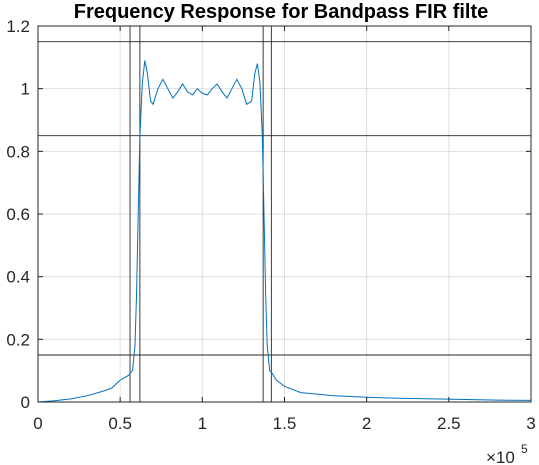  I want to click on x-tick-label: 1.5, so click(285, 423).